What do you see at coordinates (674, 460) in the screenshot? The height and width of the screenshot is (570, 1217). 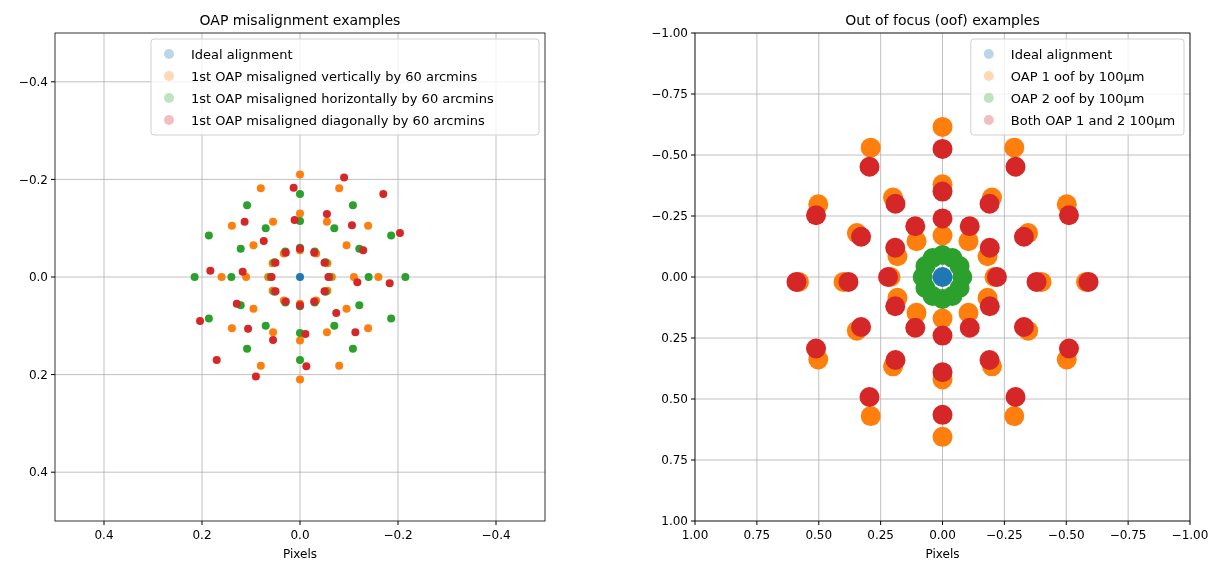 I see `y-tick-label: 0.75` at bounding box center [674, 460].